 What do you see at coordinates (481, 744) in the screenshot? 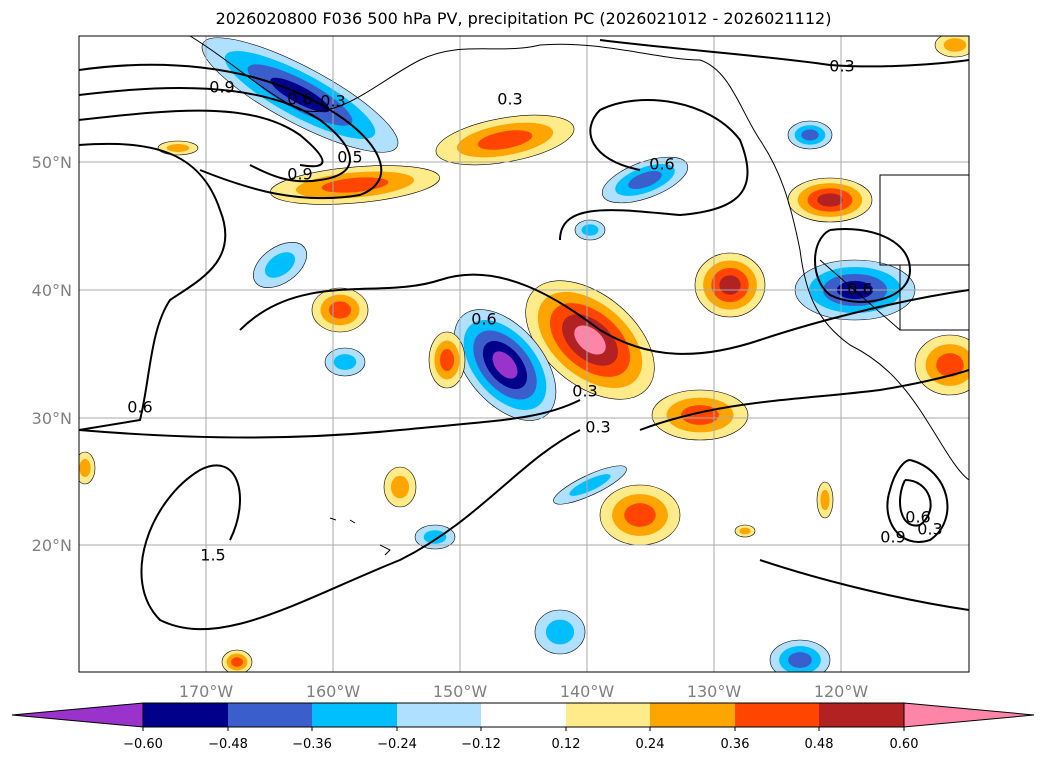
I see `colorbar-tick-label: −0.12` at bounding box center [481, 744].